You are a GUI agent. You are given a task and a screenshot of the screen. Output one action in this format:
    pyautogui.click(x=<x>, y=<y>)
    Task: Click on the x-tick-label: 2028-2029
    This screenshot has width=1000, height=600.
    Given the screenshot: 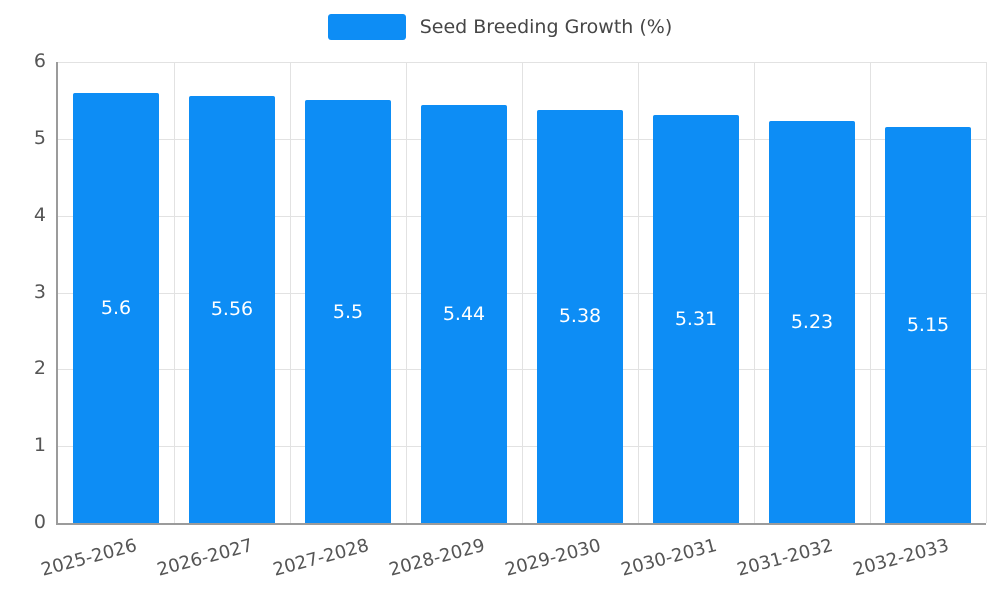 What is the action you would take?
    pyautogui.click(x=437, y=558)
    